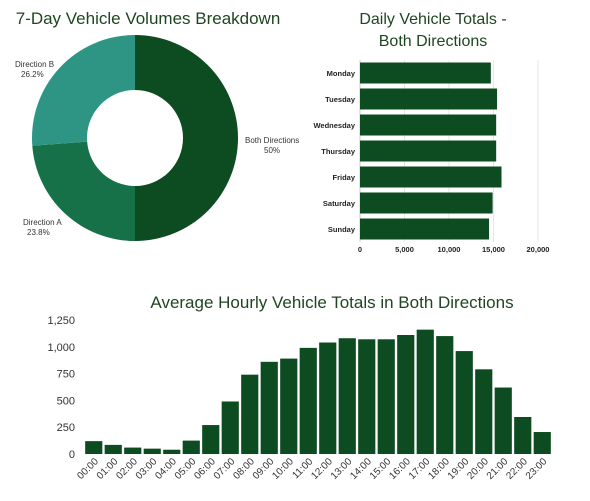  Describe the element at coordinates (381, 469) in the screenshot. I see `hourly-x-tick-label: 15:00` at that location.